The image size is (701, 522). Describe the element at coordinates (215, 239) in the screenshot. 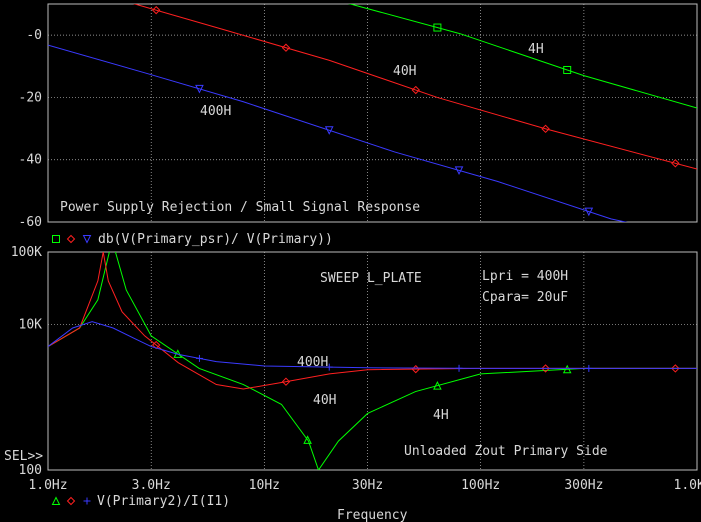

I see `top-legend-text: db(V(Primary_psr)/ V(Primary))` at that location.